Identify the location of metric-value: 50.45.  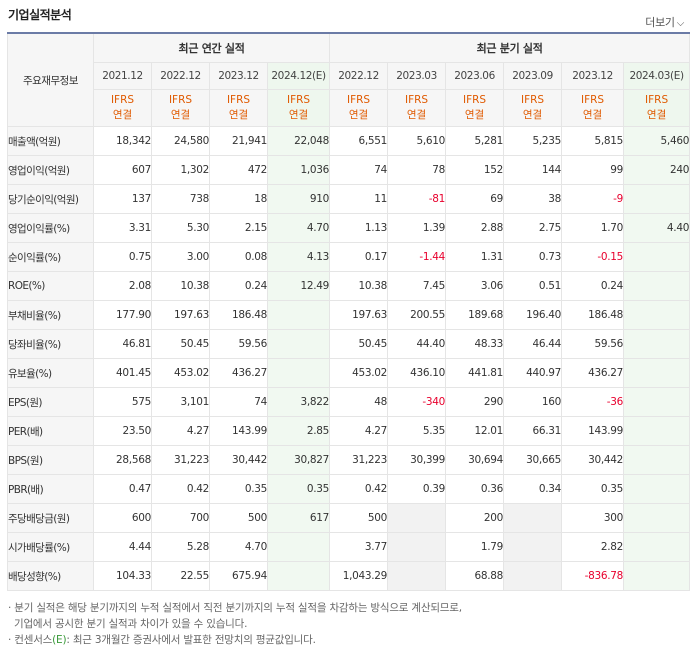
(180, 344).